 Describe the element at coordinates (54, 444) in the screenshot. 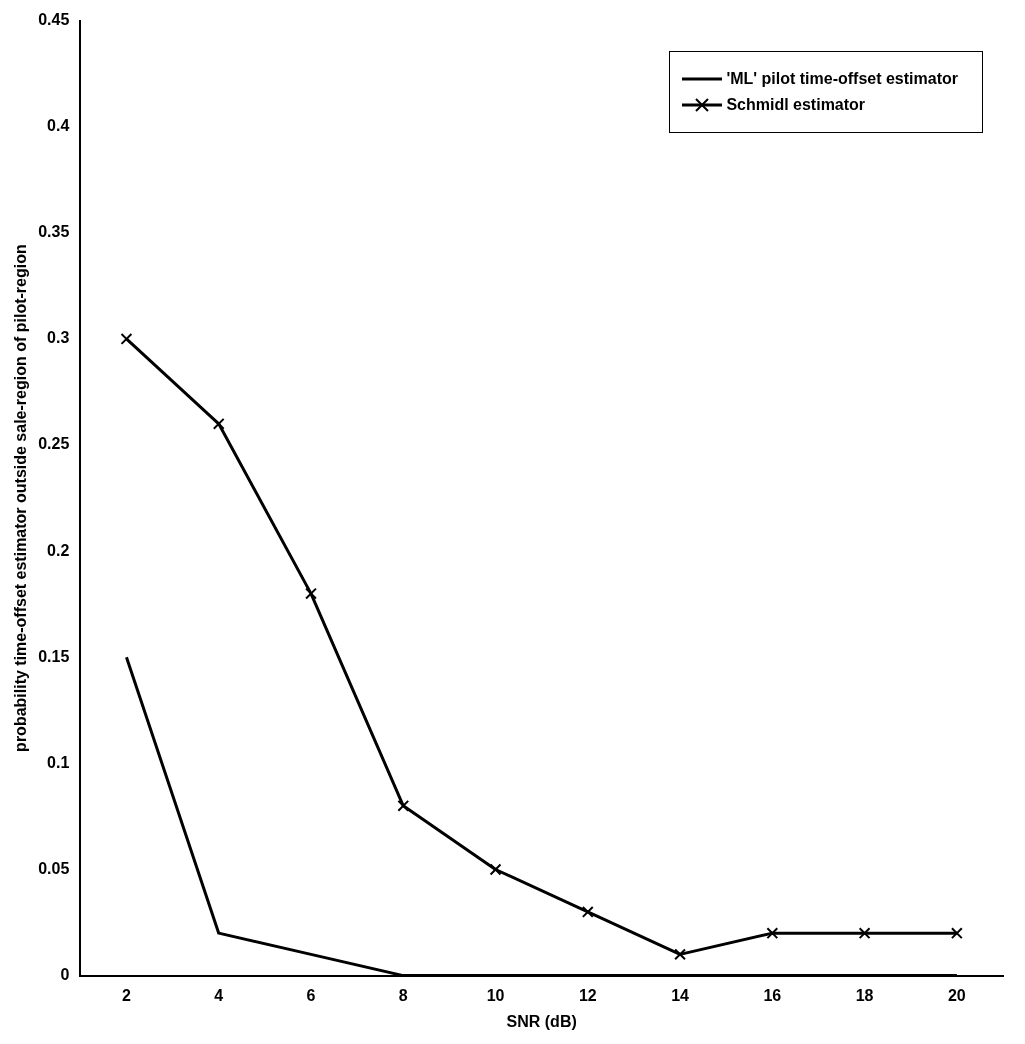

I see `y-tick-label: 0.25` at that location.